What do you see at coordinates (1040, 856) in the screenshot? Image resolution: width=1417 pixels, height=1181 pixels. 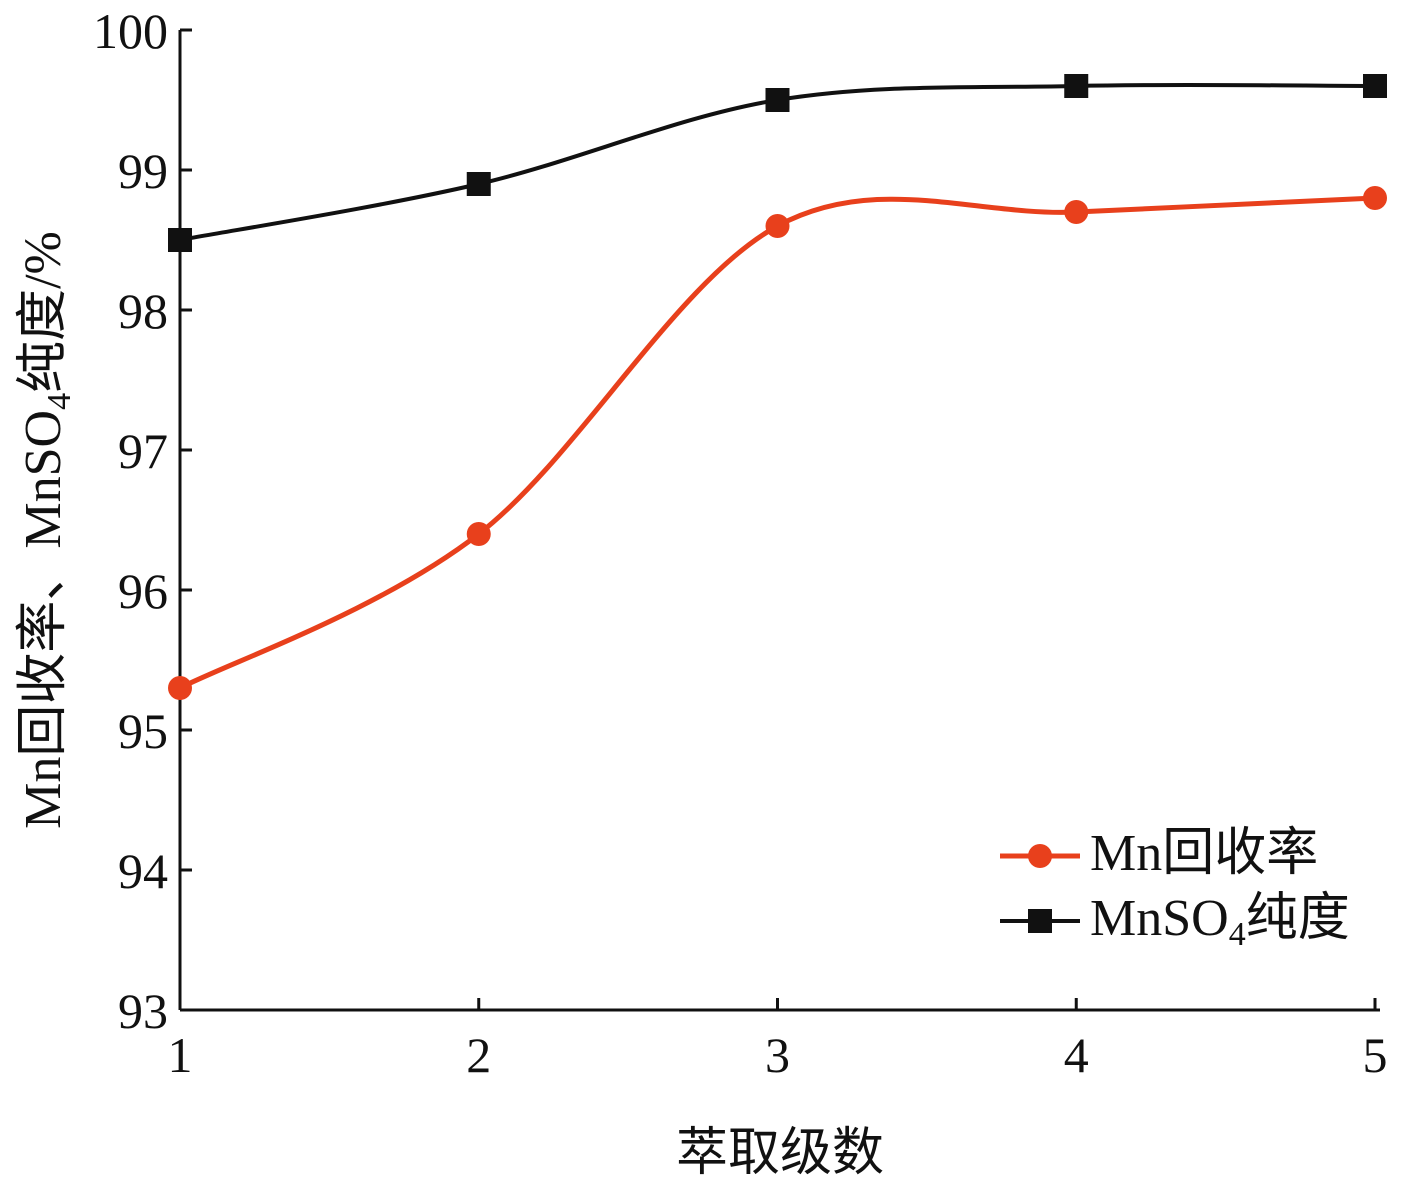 I see `mn-recovery-legend-marker` at bounding box center [1040, 856].